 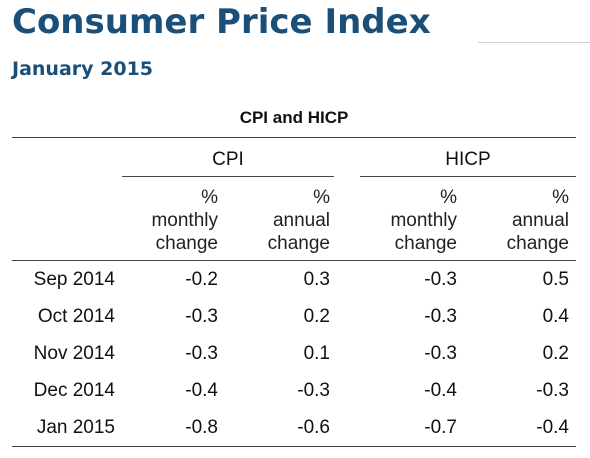 I want to click on row-label: Oct 2014, so click(x=76, y=316).